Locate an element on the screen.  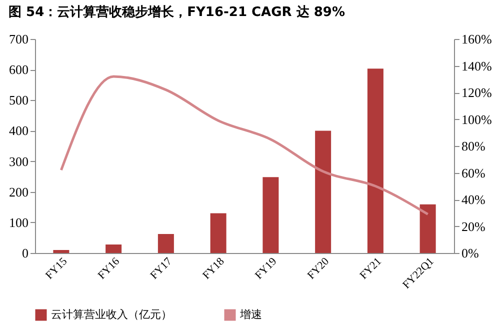
y-tick-label: 200 is located at coordinates (18, 192).